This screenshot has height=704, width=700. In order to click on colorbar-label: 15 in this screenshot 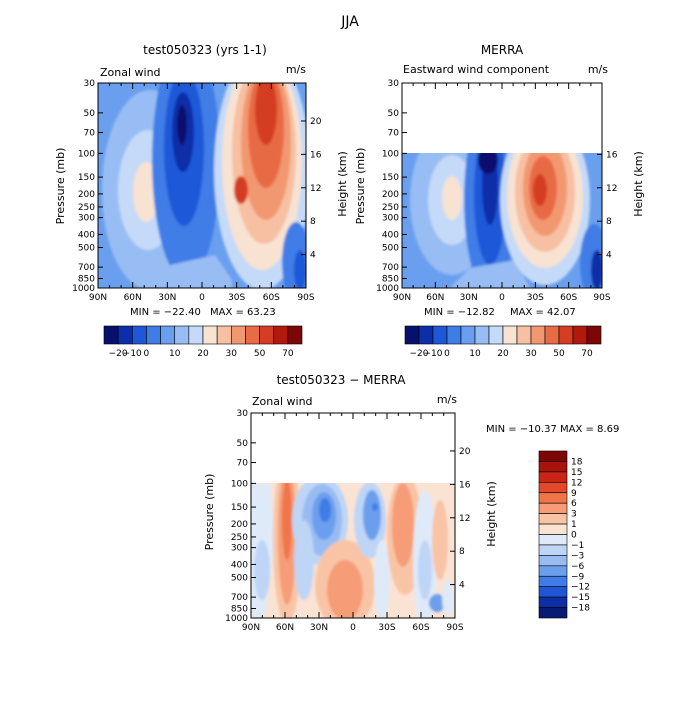, I will do `click(576, 473)`.